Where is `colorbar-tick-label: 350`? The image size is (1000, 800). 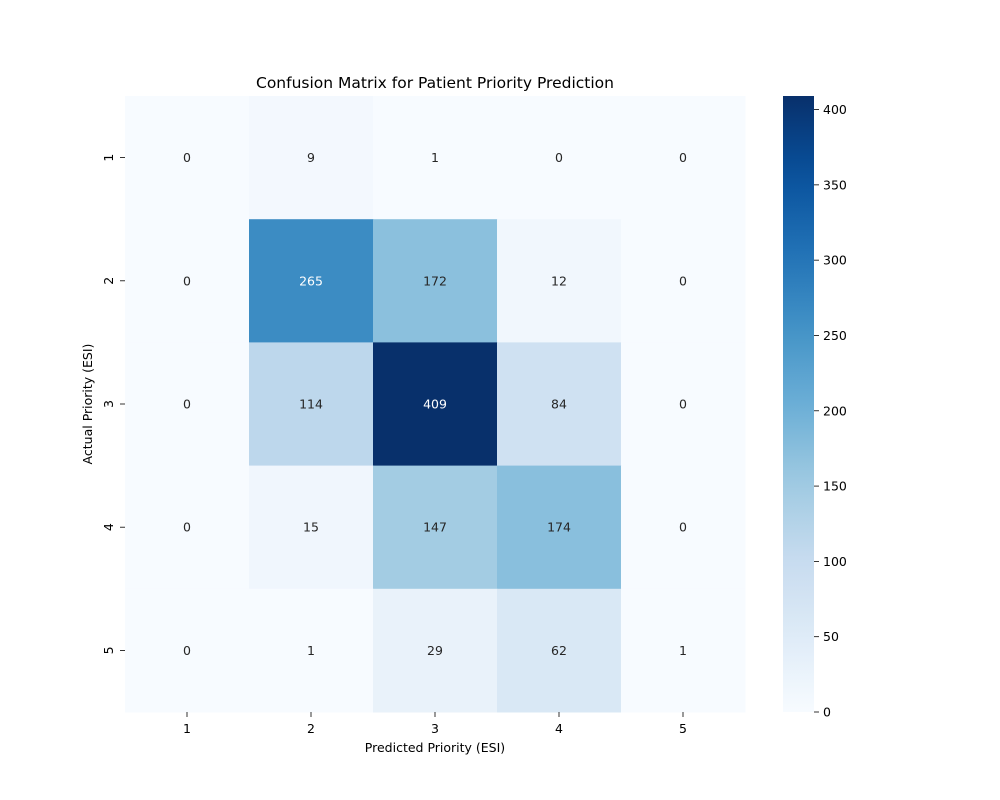 colorbar-tick-label: 350 is located at coordinates (835, 184).